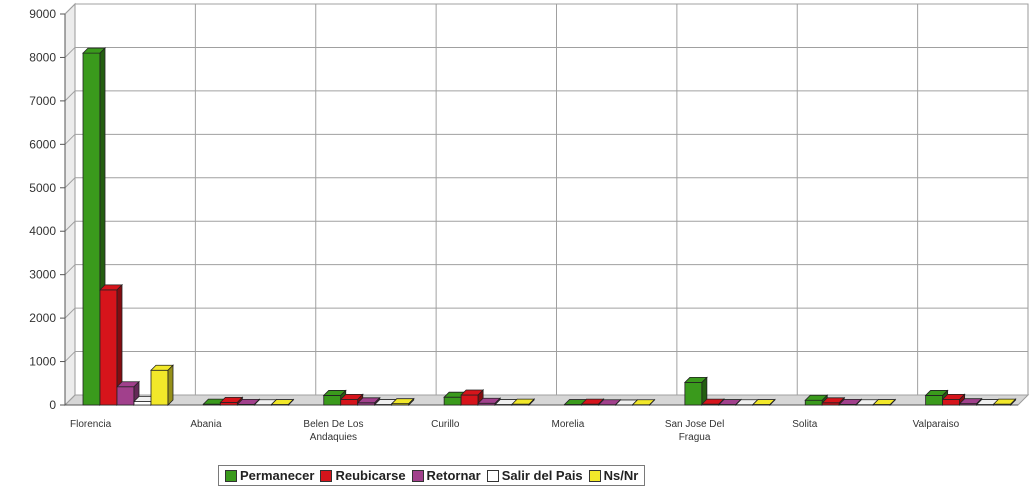 The image size is (1031, 486). Describe the element at coordinates (142, 403) in the screenshot. I see `bar-salir-del-pais` at that location.